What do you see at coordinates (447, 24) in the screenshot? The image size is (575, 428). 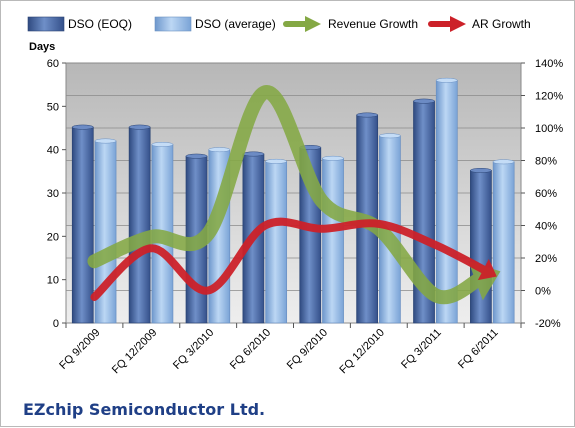 I see `legend-swatch-ar-growth` at bounding box center [447, 24].